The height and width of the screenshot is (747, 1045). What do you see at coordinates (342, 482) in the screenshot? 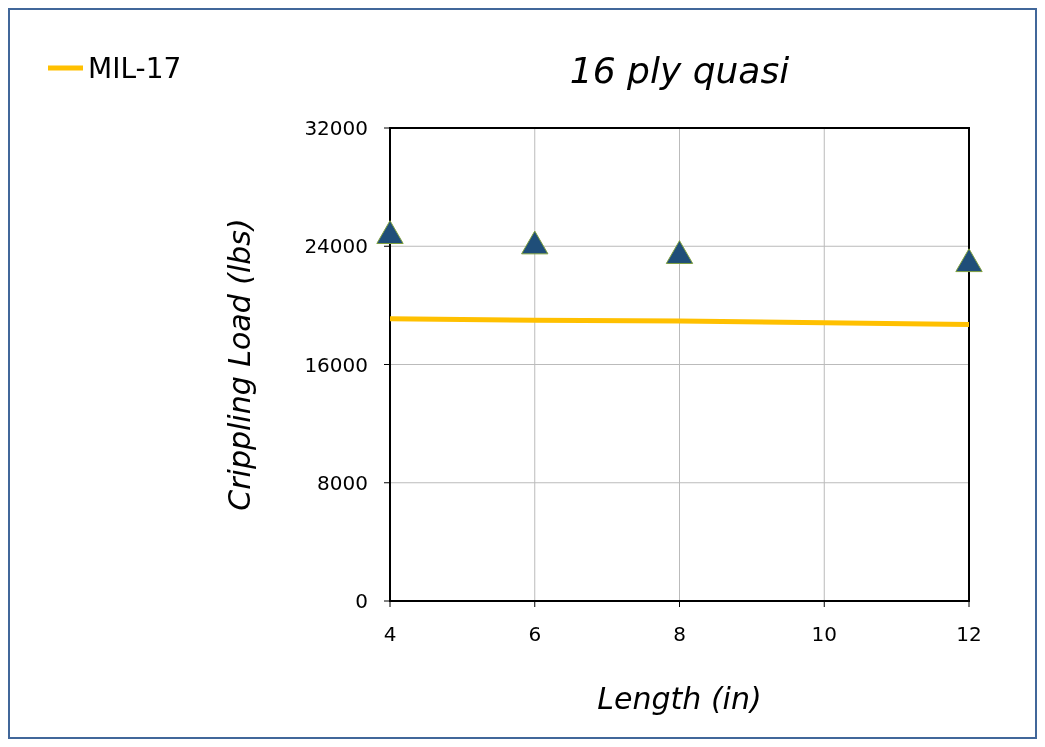
I see `y-tick-label: 8000` at bounding box center [342, 482].